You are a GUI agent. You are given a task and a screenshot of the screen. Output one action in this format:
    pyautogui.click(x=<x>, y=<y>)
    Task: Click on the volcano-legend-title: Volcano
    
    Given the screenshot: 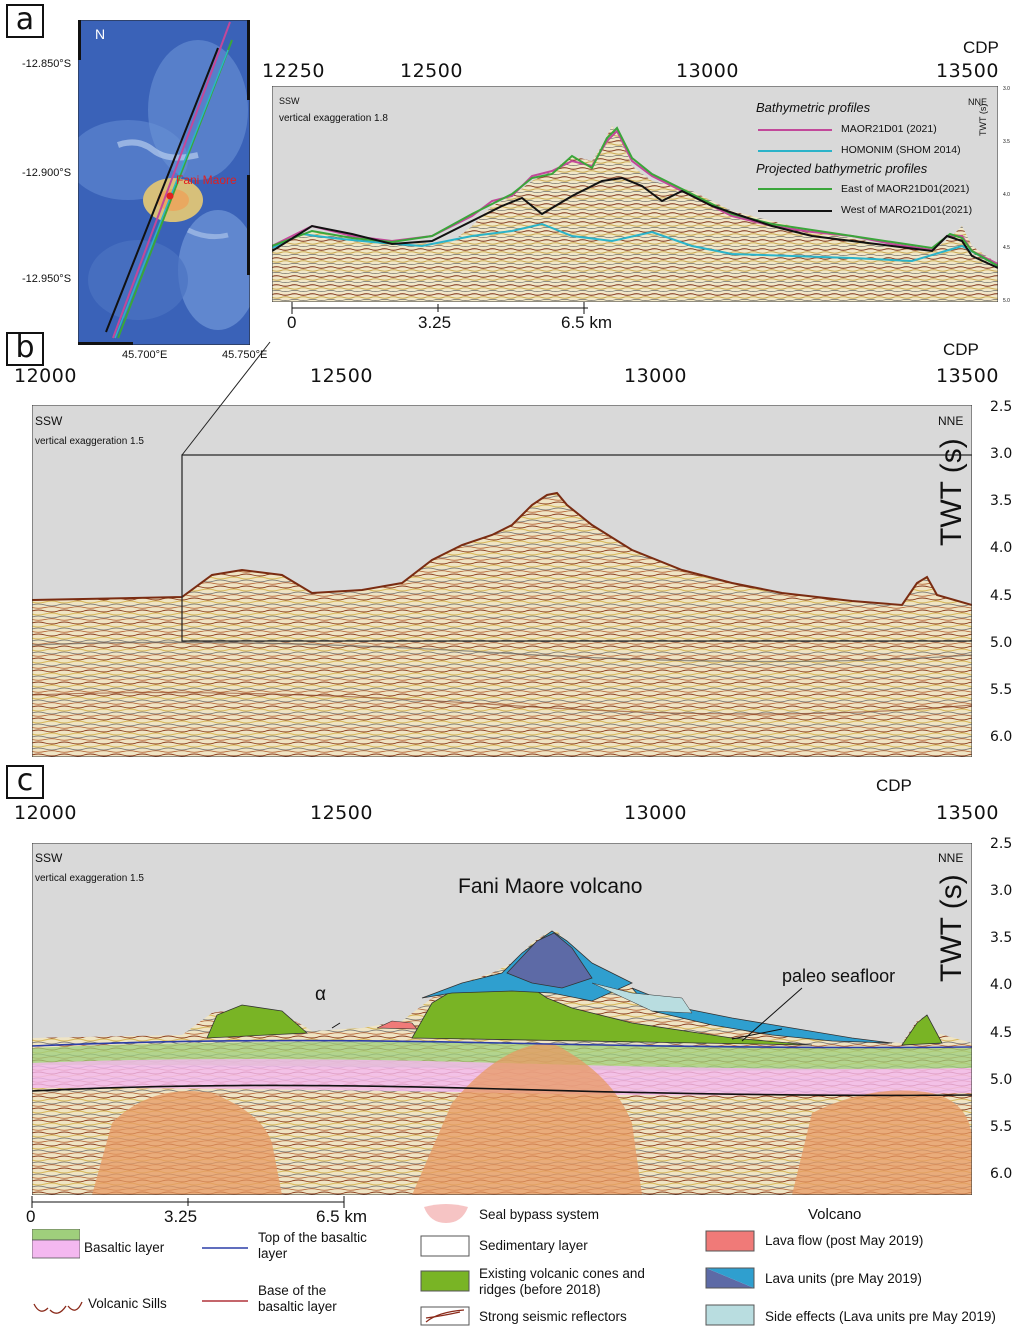 What is the action you would take?
    pyautogui.click(x=835, y=1214)
    